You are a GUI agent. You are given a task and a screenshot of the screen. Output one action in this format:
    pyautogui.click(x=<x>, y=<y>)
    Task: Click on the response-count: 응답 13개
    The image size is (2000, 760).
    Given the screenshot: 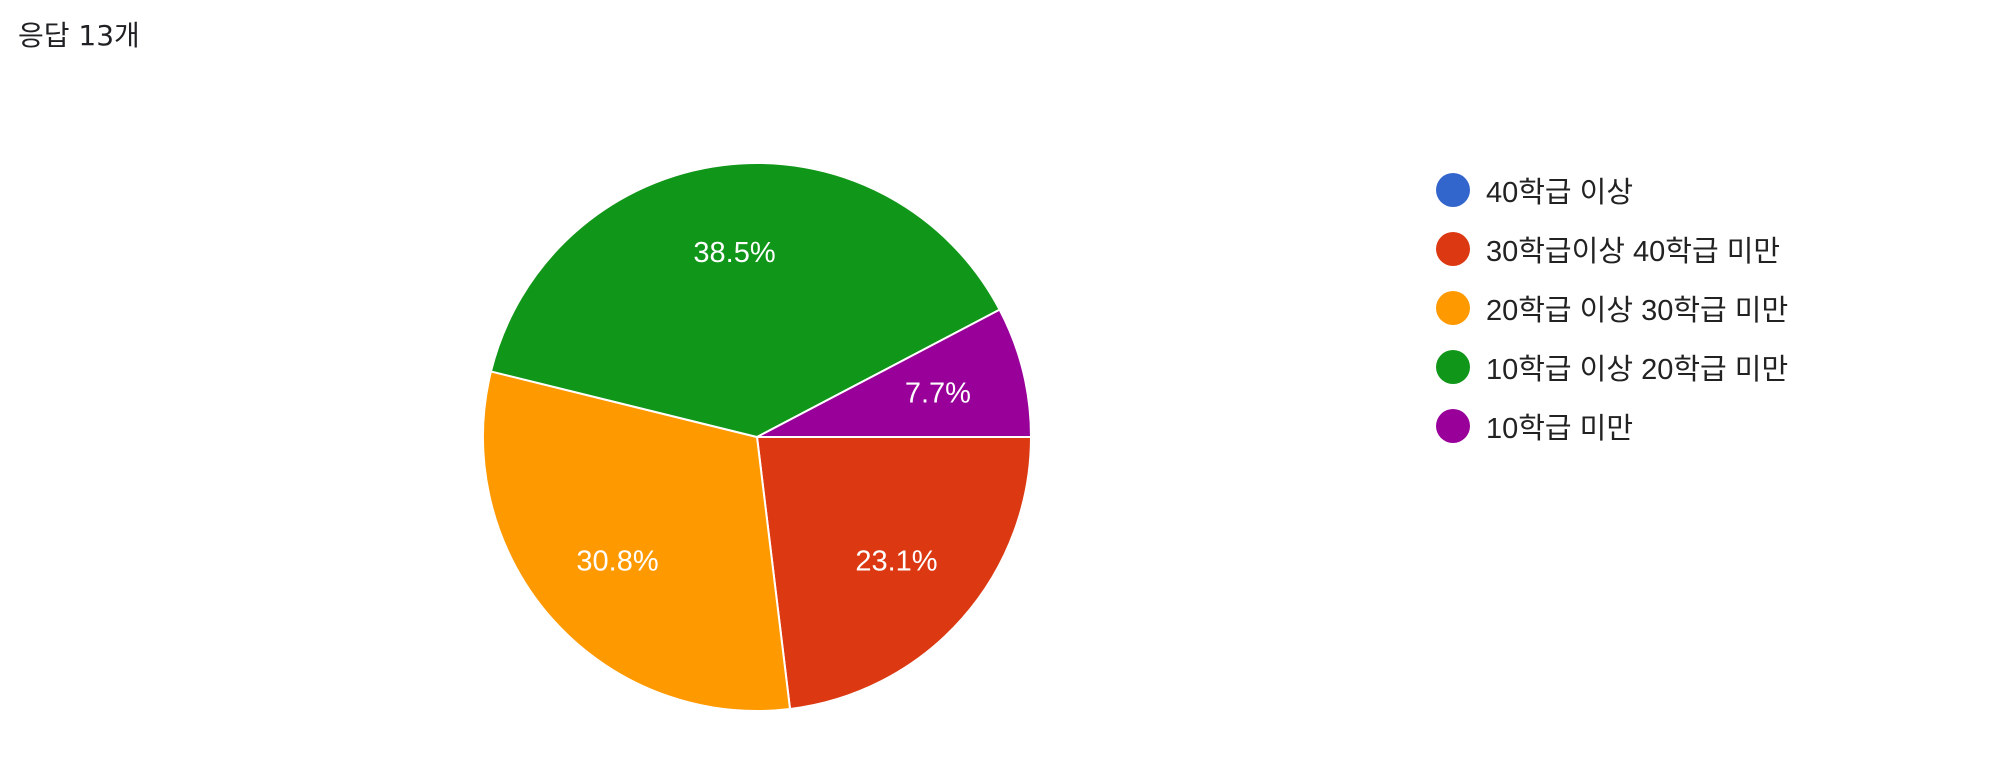 What is the action you would take?
    pyautogui.click(x=79, y=35)
    